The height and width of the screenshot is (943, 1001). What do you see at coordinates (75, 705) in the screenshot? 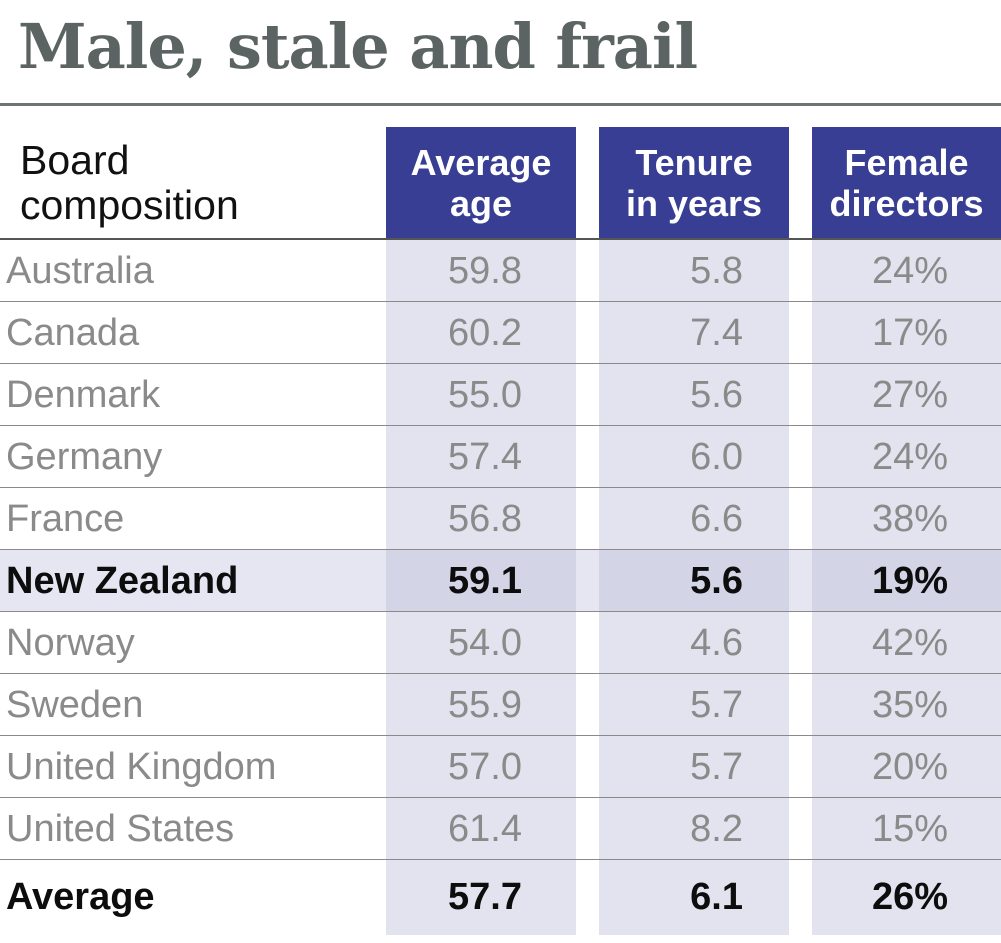
I see `country-label: Sweden` at bounding box center [75, 705].